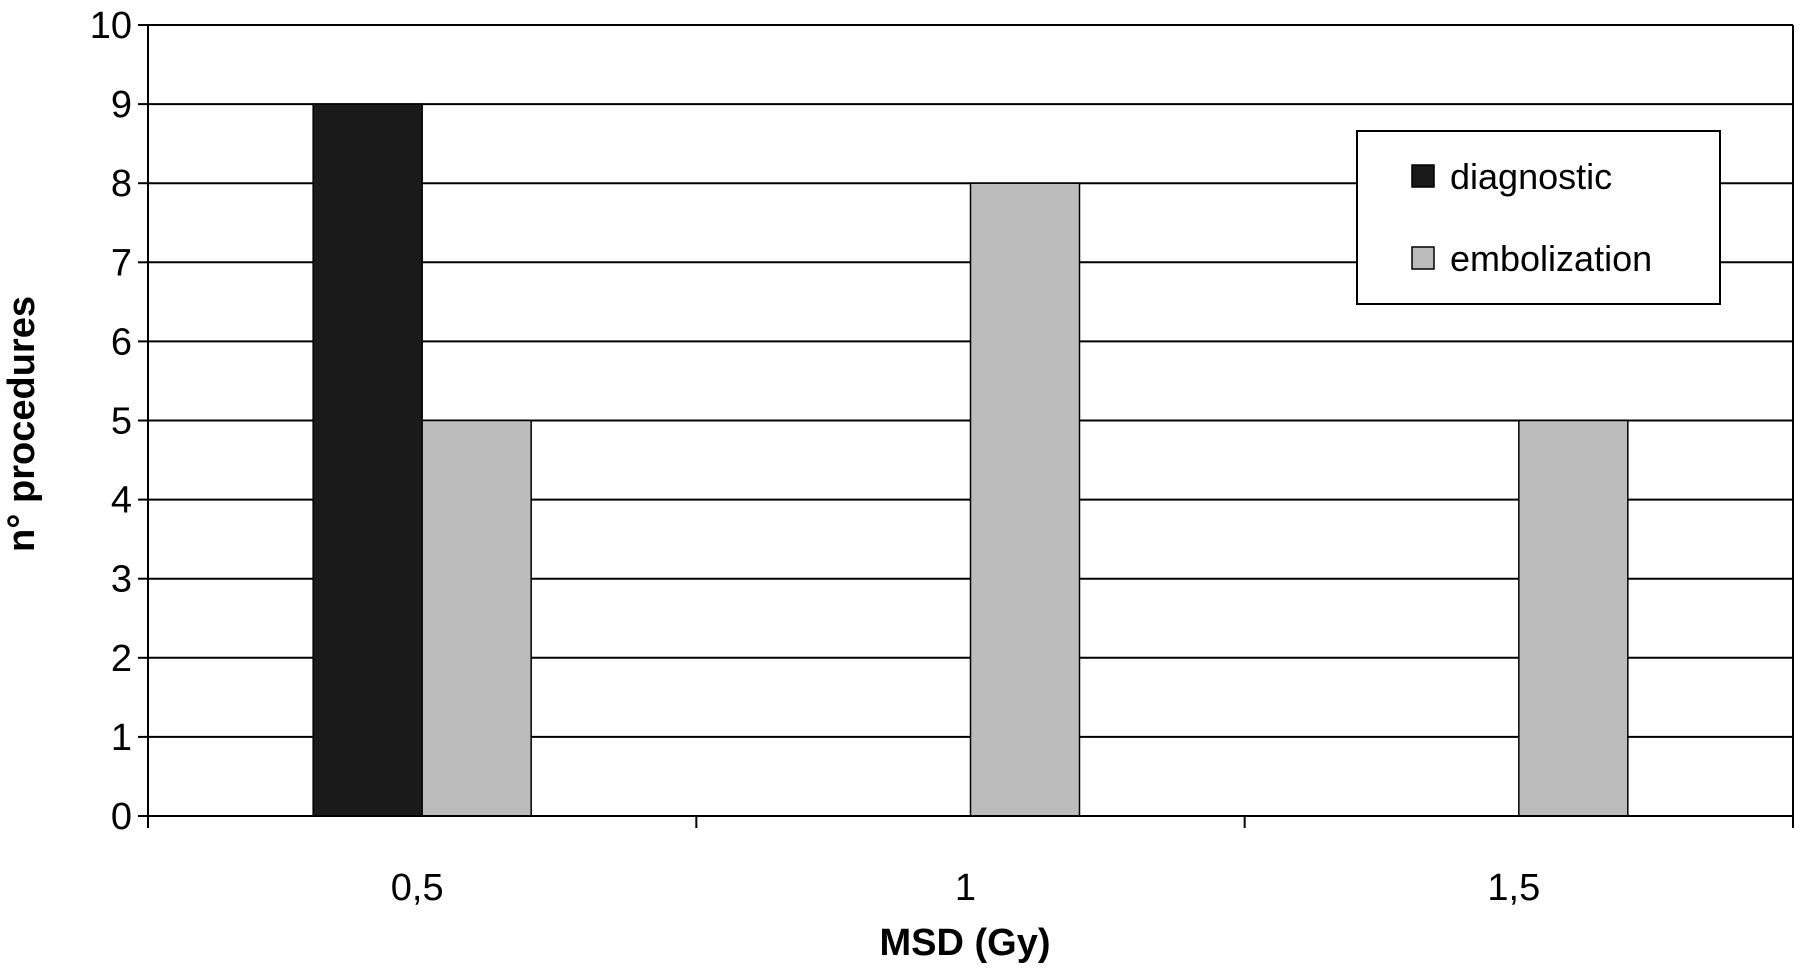 Image resolution: width=1800 pixels, height=973 pixels. I want to click on x-axis-title: MSD (Gy), so click(965, 943).